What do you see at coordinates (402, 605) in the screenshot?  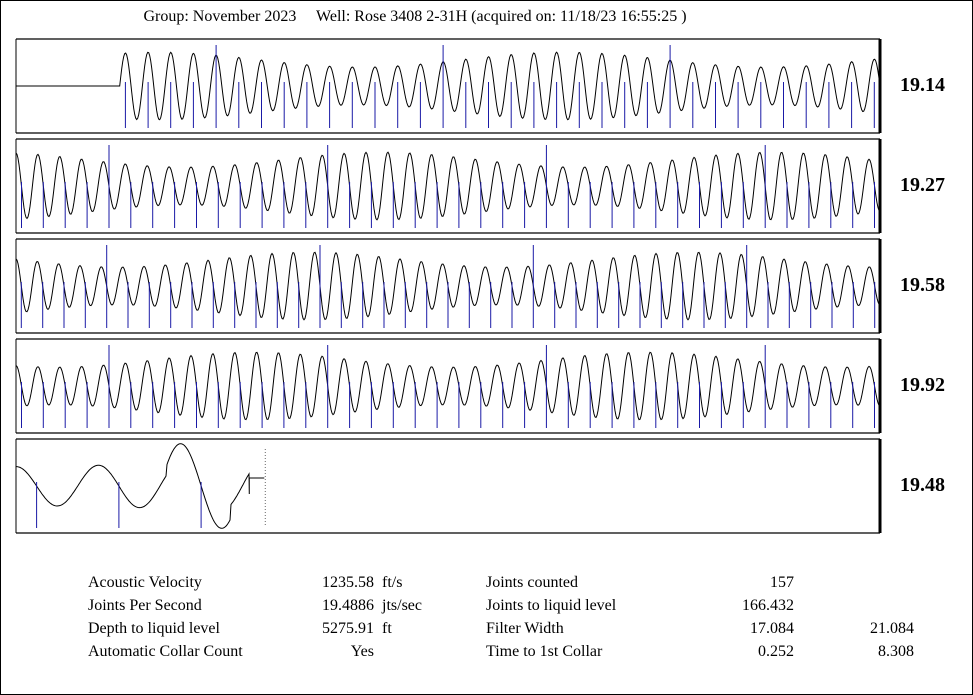 I see `stat-unit-joints-per-second: jts/sec` at bounding box center [402, 605].